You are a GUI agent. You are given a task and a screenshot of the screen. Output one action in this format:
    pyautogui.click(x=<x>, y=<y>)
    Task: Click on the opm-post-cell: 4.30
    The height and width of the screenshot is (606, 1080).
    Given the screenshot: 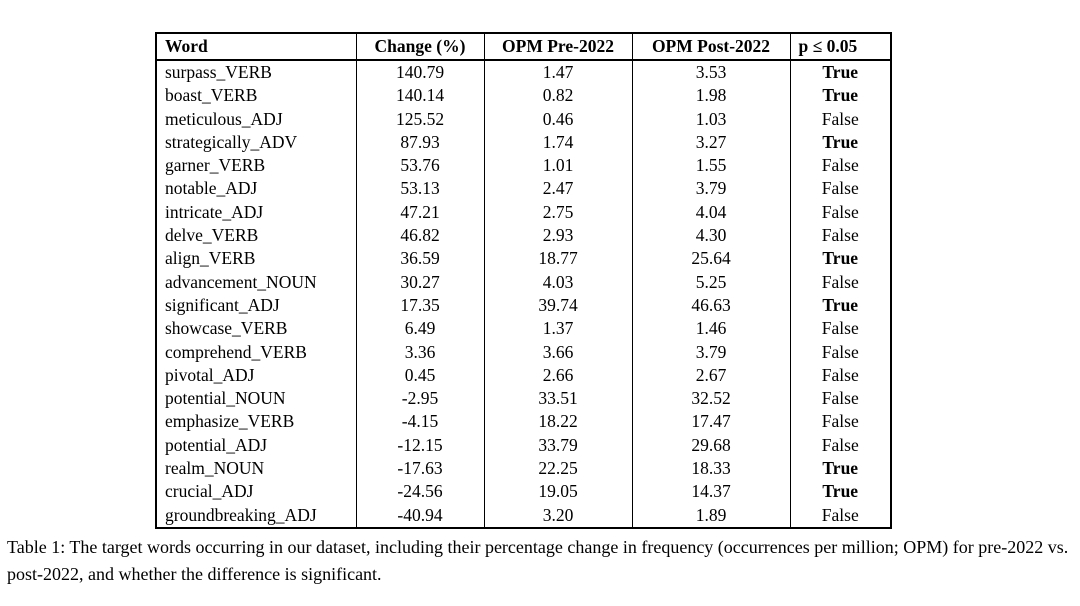 What is the action you would take?
    pyautogui.click(x=711, y=236)
    